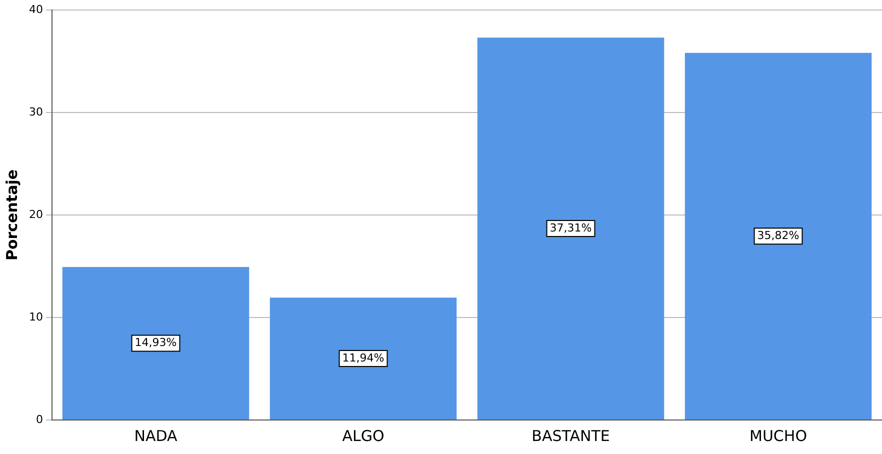  Describe the element at coordinates (11, 215) in the screenshot. I see `y-axis-title: Porcentaje` at that location.